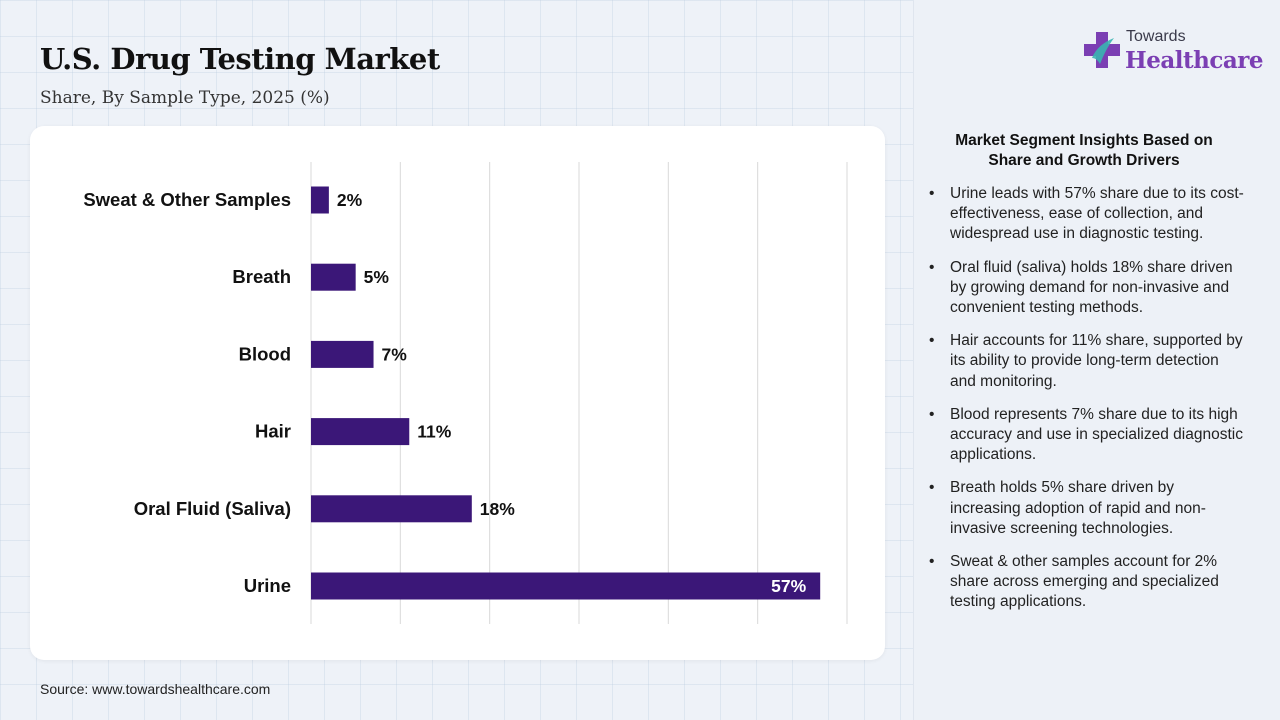  Describe the element at coordinates (377, 277) in the screenshot. I see `value-label: 5%` at that location.